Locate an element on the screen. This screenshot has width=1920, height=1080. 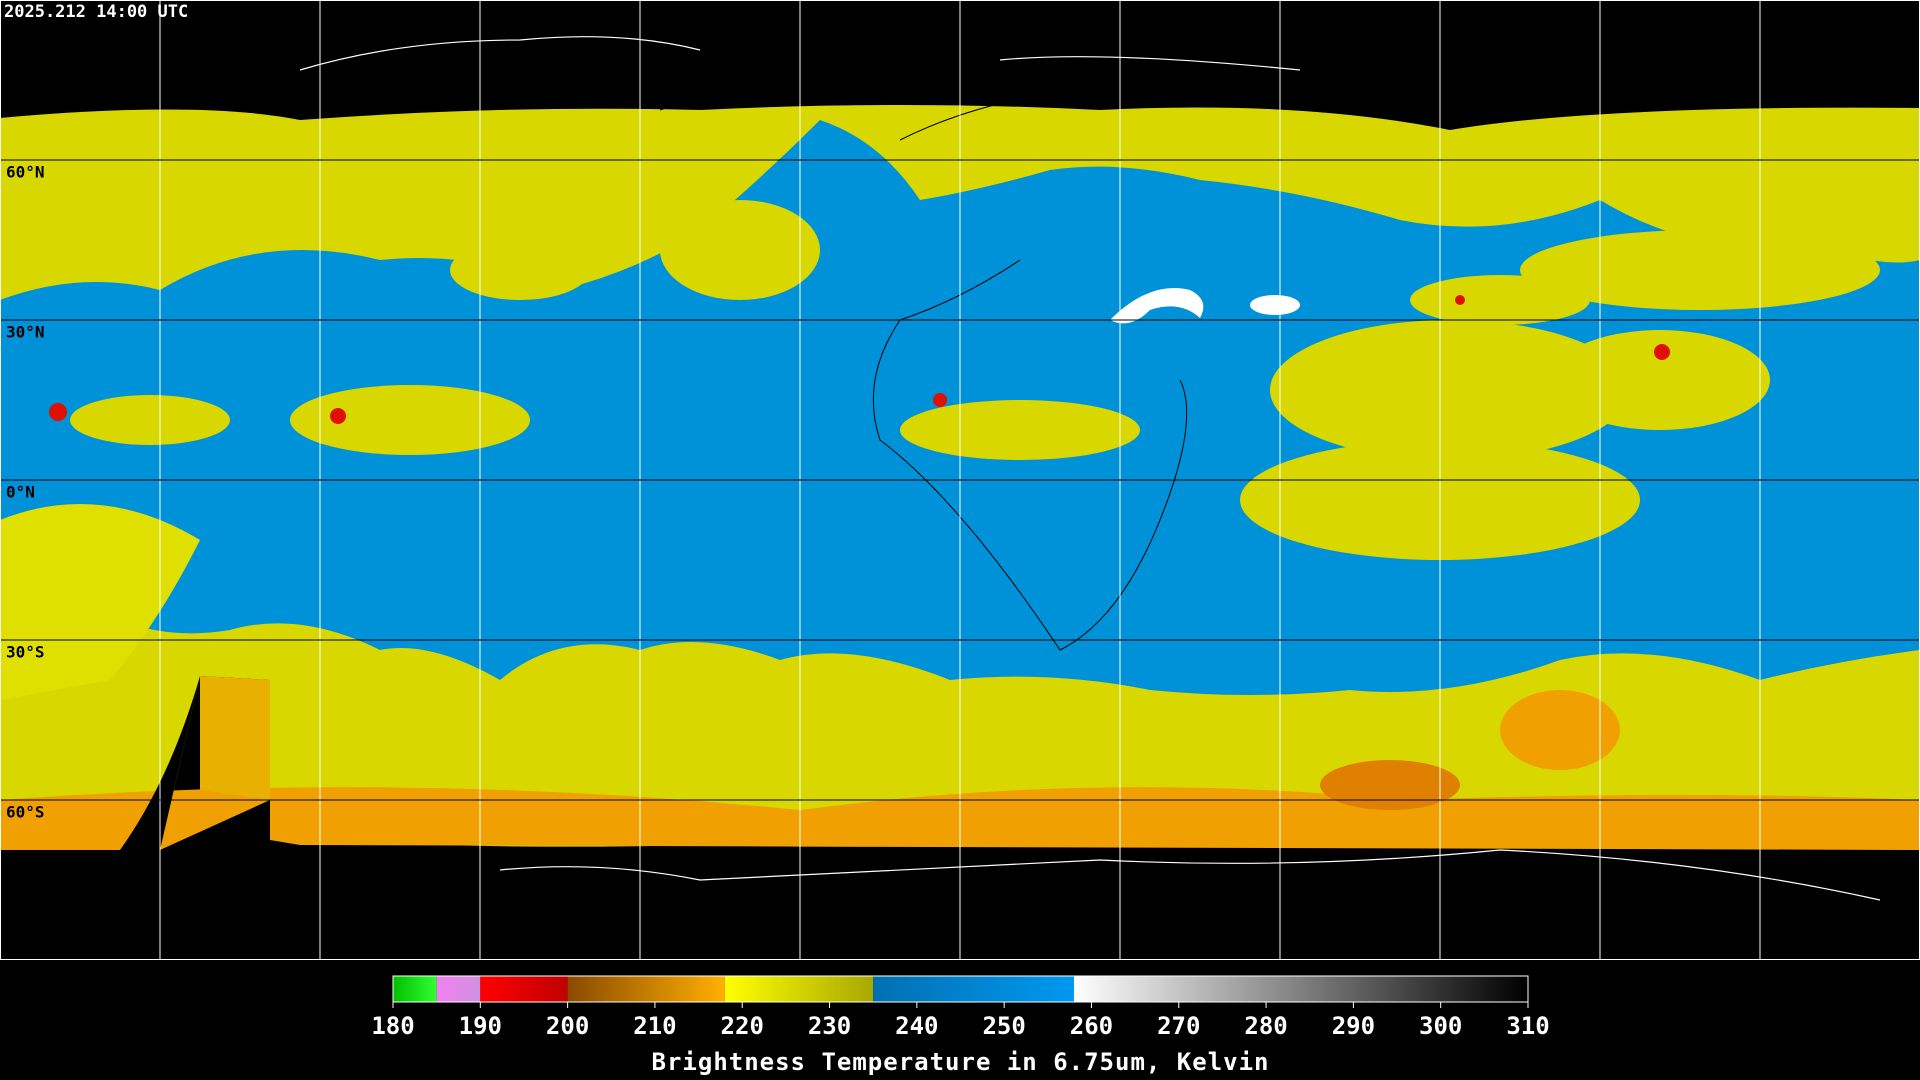
latitude-label: 60°N is located at coordinates (25, 172).